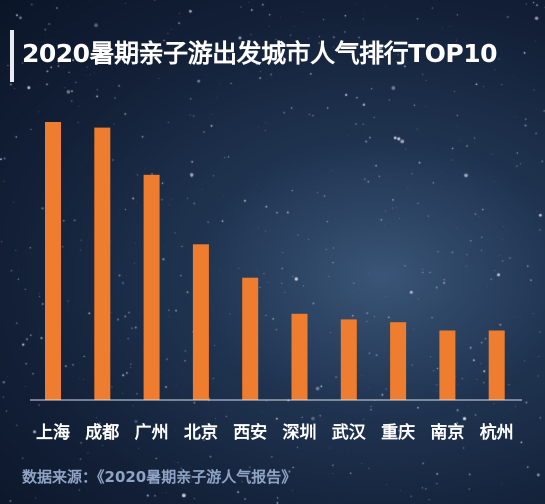 The height and width of the screenshot is (504, 545). What do you see at coordinates (12, 56) in the screenshot?
I see `title-accent-bar` at bounding box center [12, 56].